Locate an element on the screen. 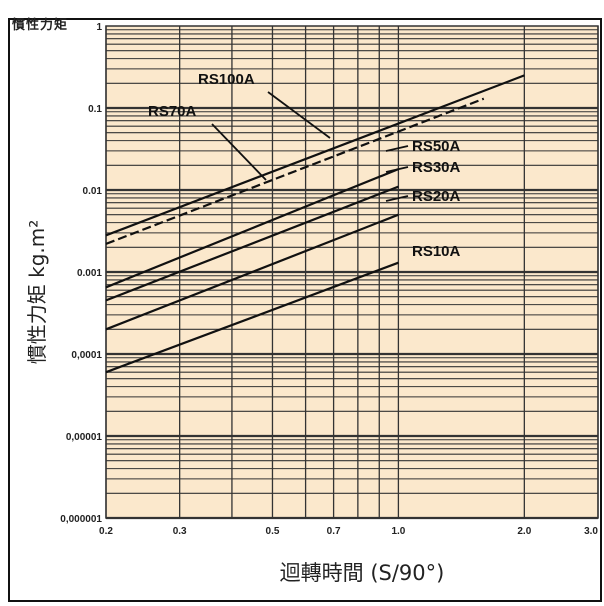  series-label-rs20a: RS20A is located at coordinates (436, 196).